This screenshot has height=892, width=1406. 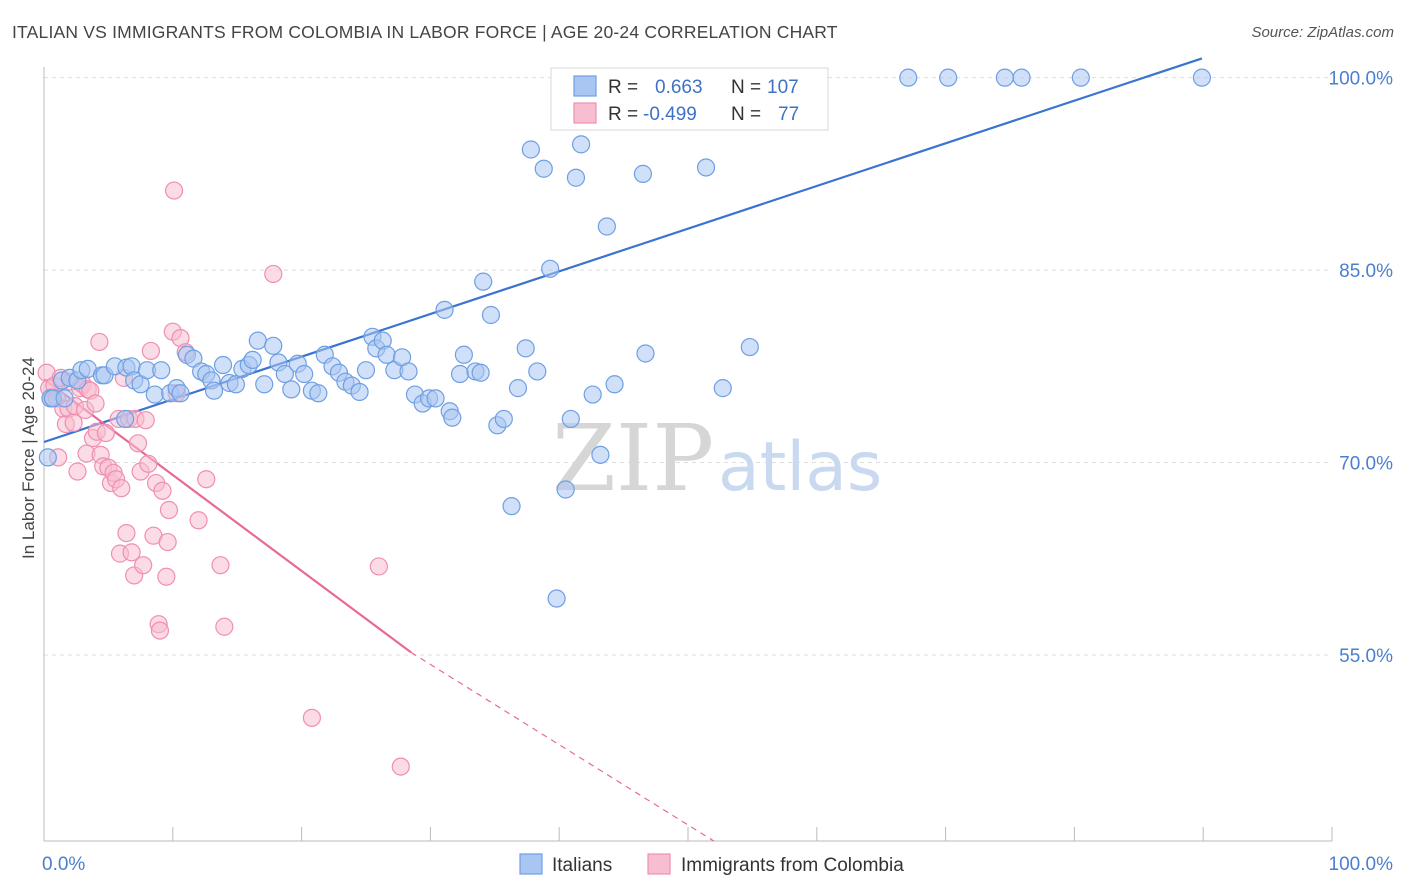 What do you see at coordinates (679, 87) in the screenshot?
I see `stats-r-italians: 0.663` at bounding box center [679, 87].